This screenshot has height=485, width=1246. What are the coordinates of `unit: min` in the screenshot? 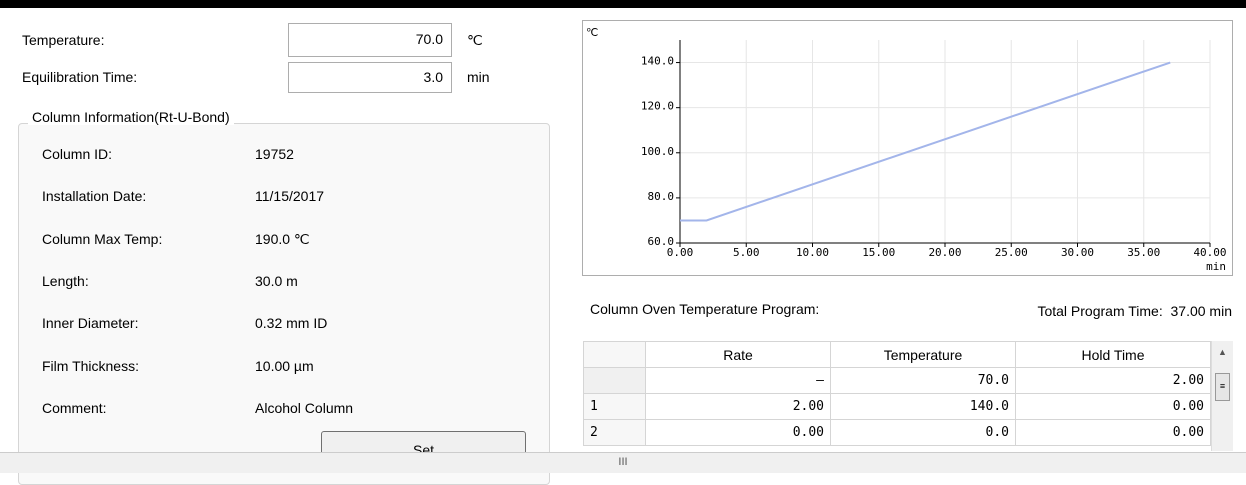 It's located at (478, 77).